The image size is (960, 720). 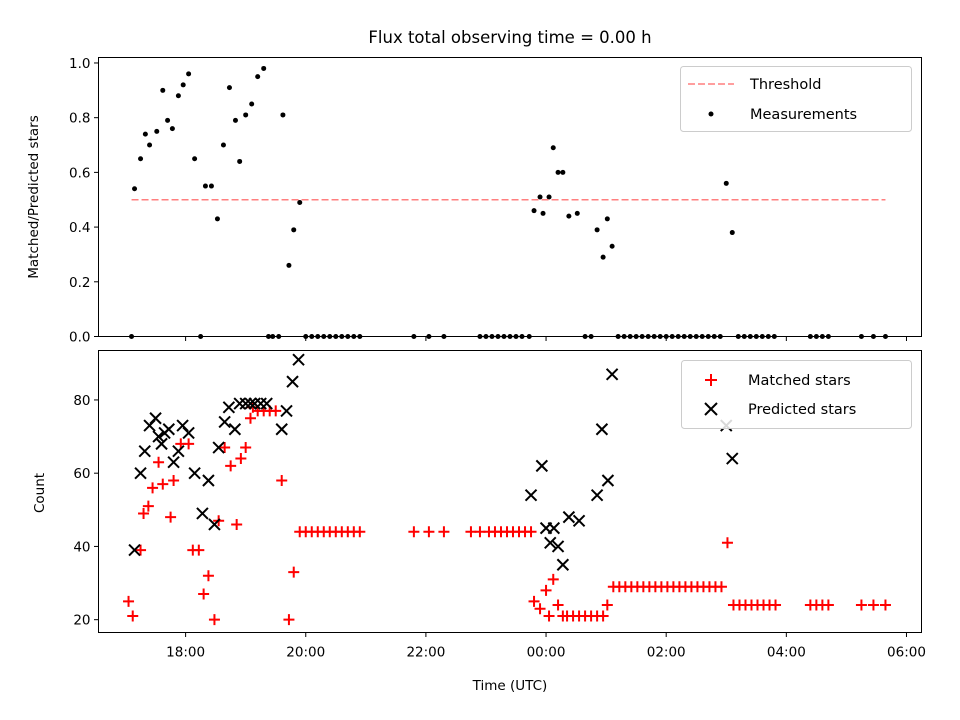 I want to click on top-y-tick-label: 0.4, so click(x=79, y=228).